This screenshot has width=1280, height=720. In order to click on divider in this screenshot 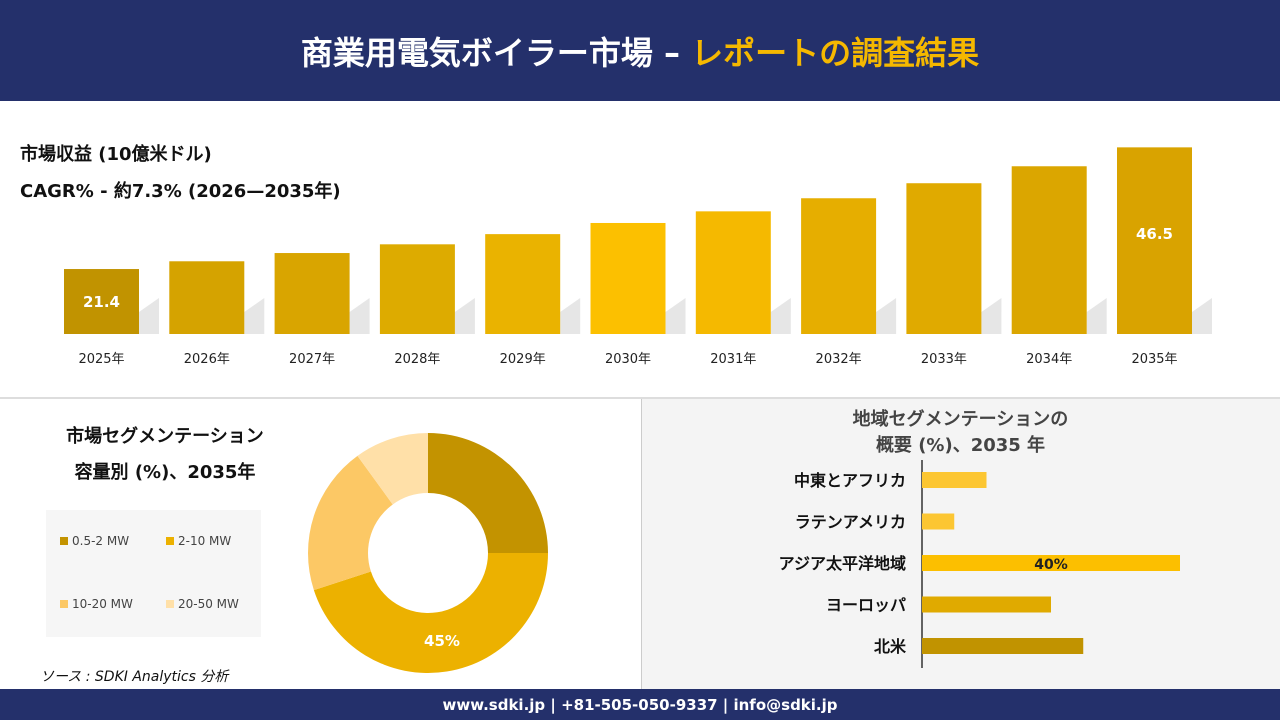, I will do `click(640, 398)`.